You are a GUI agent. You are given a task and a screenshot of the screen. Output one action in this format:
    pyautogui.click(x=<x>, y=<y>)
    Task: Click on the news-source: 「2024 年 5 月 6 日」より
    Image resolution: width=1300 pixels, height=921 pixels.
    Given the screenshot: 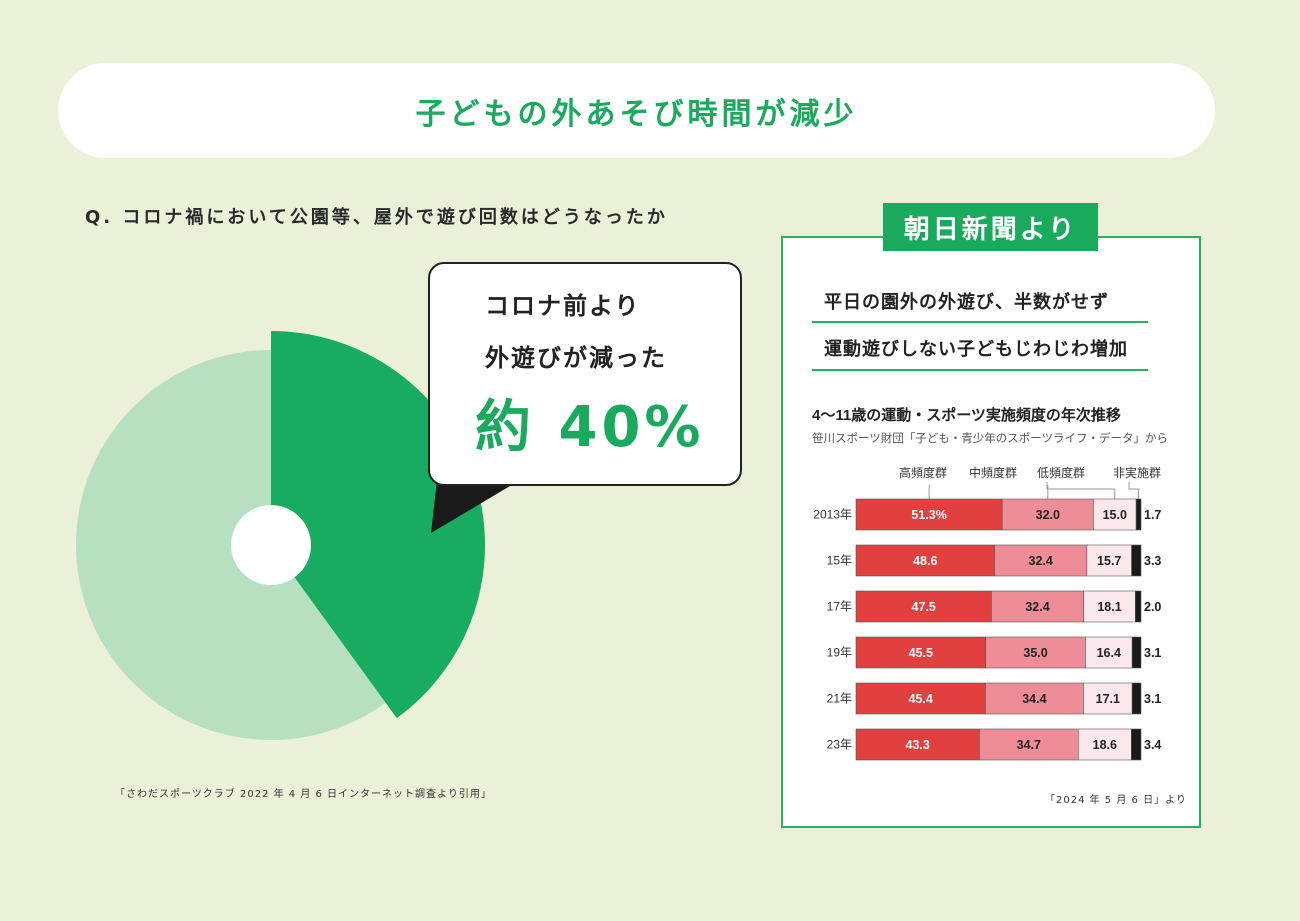 What is the action you would take?
    pyautogui.click(x=1116, y=800)
    